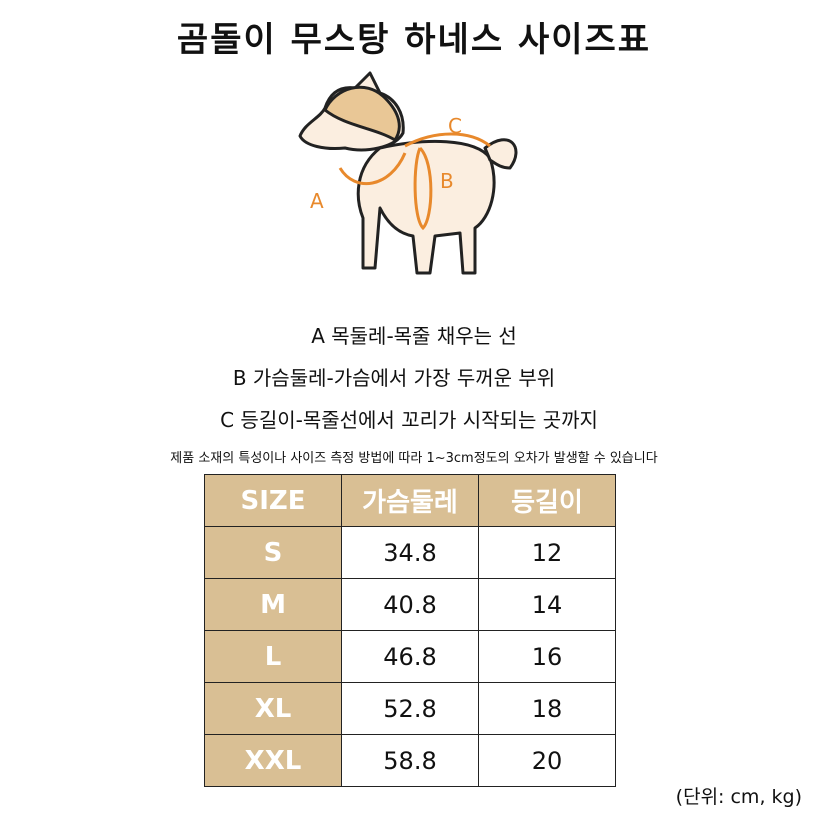 The width and height of the screenshot is (828, 826). I want to click on chest-cell: 46.8, so click(410, 656).